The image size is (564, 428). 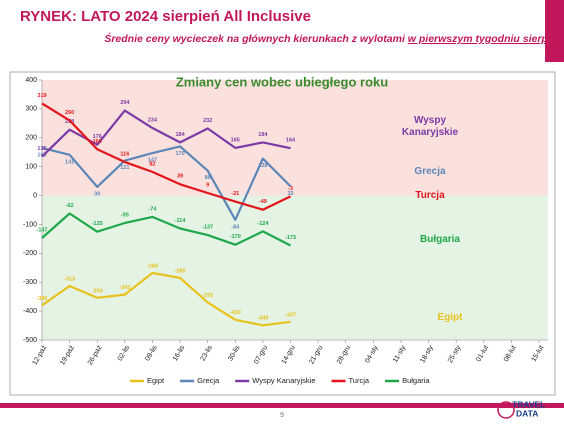 I want to click on data-label: -268, so click(x=152, y=266).